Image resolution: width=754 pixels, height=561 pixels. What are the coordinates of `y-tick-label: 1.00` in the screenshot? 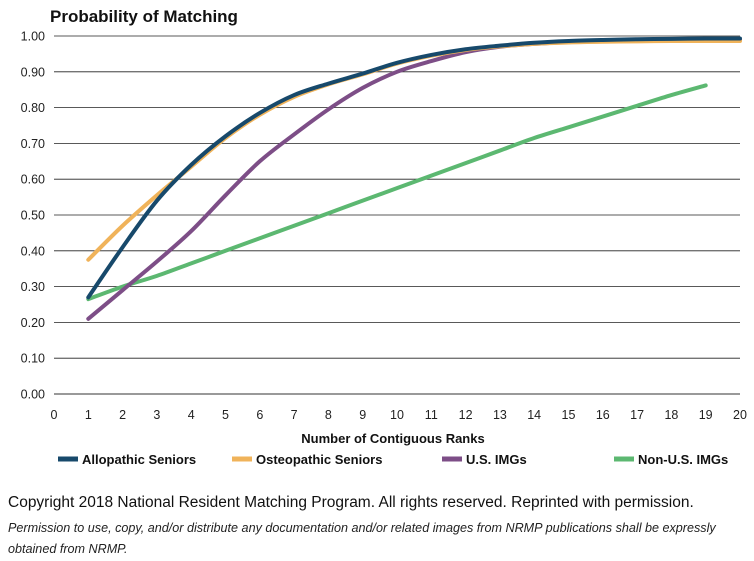 It's located at (33, 37).